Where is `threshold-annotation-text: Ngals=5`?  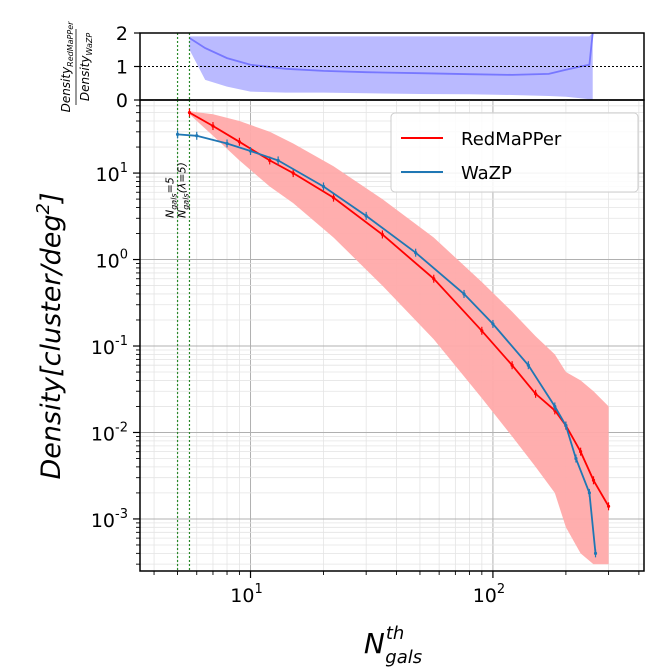
threshold-annotation-text: Ngals=5 is located at coordinates (171, 197).